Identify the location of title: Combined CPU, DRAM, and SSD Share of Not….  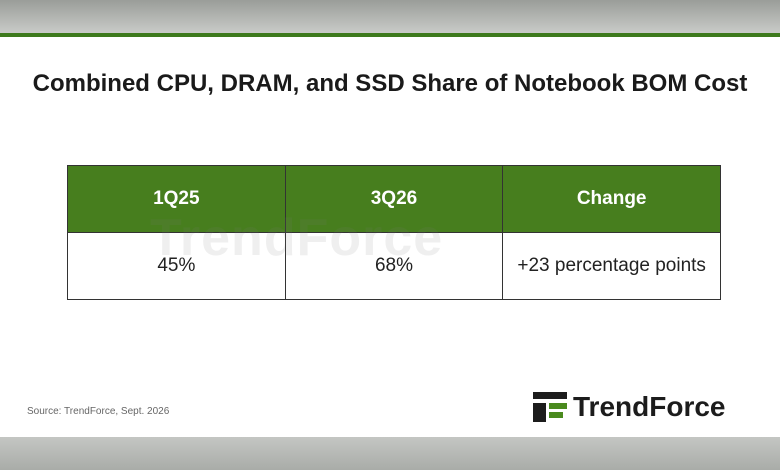
(390, 83).